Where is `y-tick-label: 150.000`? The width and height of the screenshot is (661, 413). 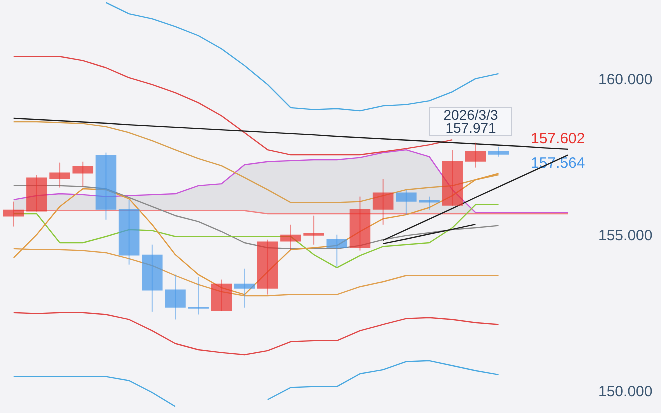
y-tick-label: 150.000 is located at coordinates (625, 391).